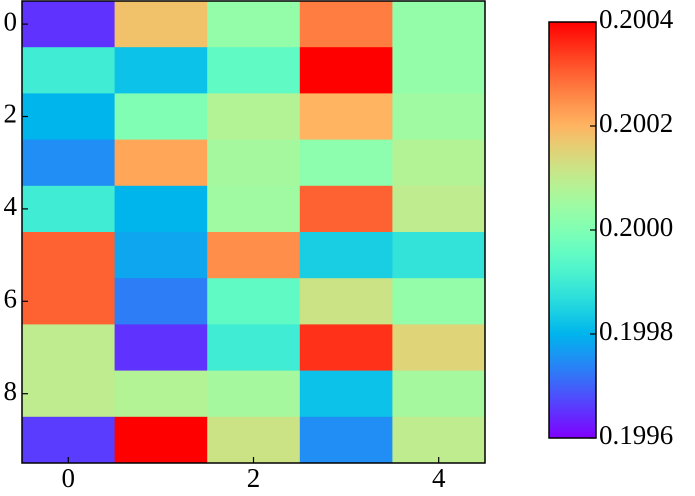 Image resolution: width=695 pixels, height=496 pixels. I want to click on colorbar-tick-label: 0.2000, so click(636, 227).